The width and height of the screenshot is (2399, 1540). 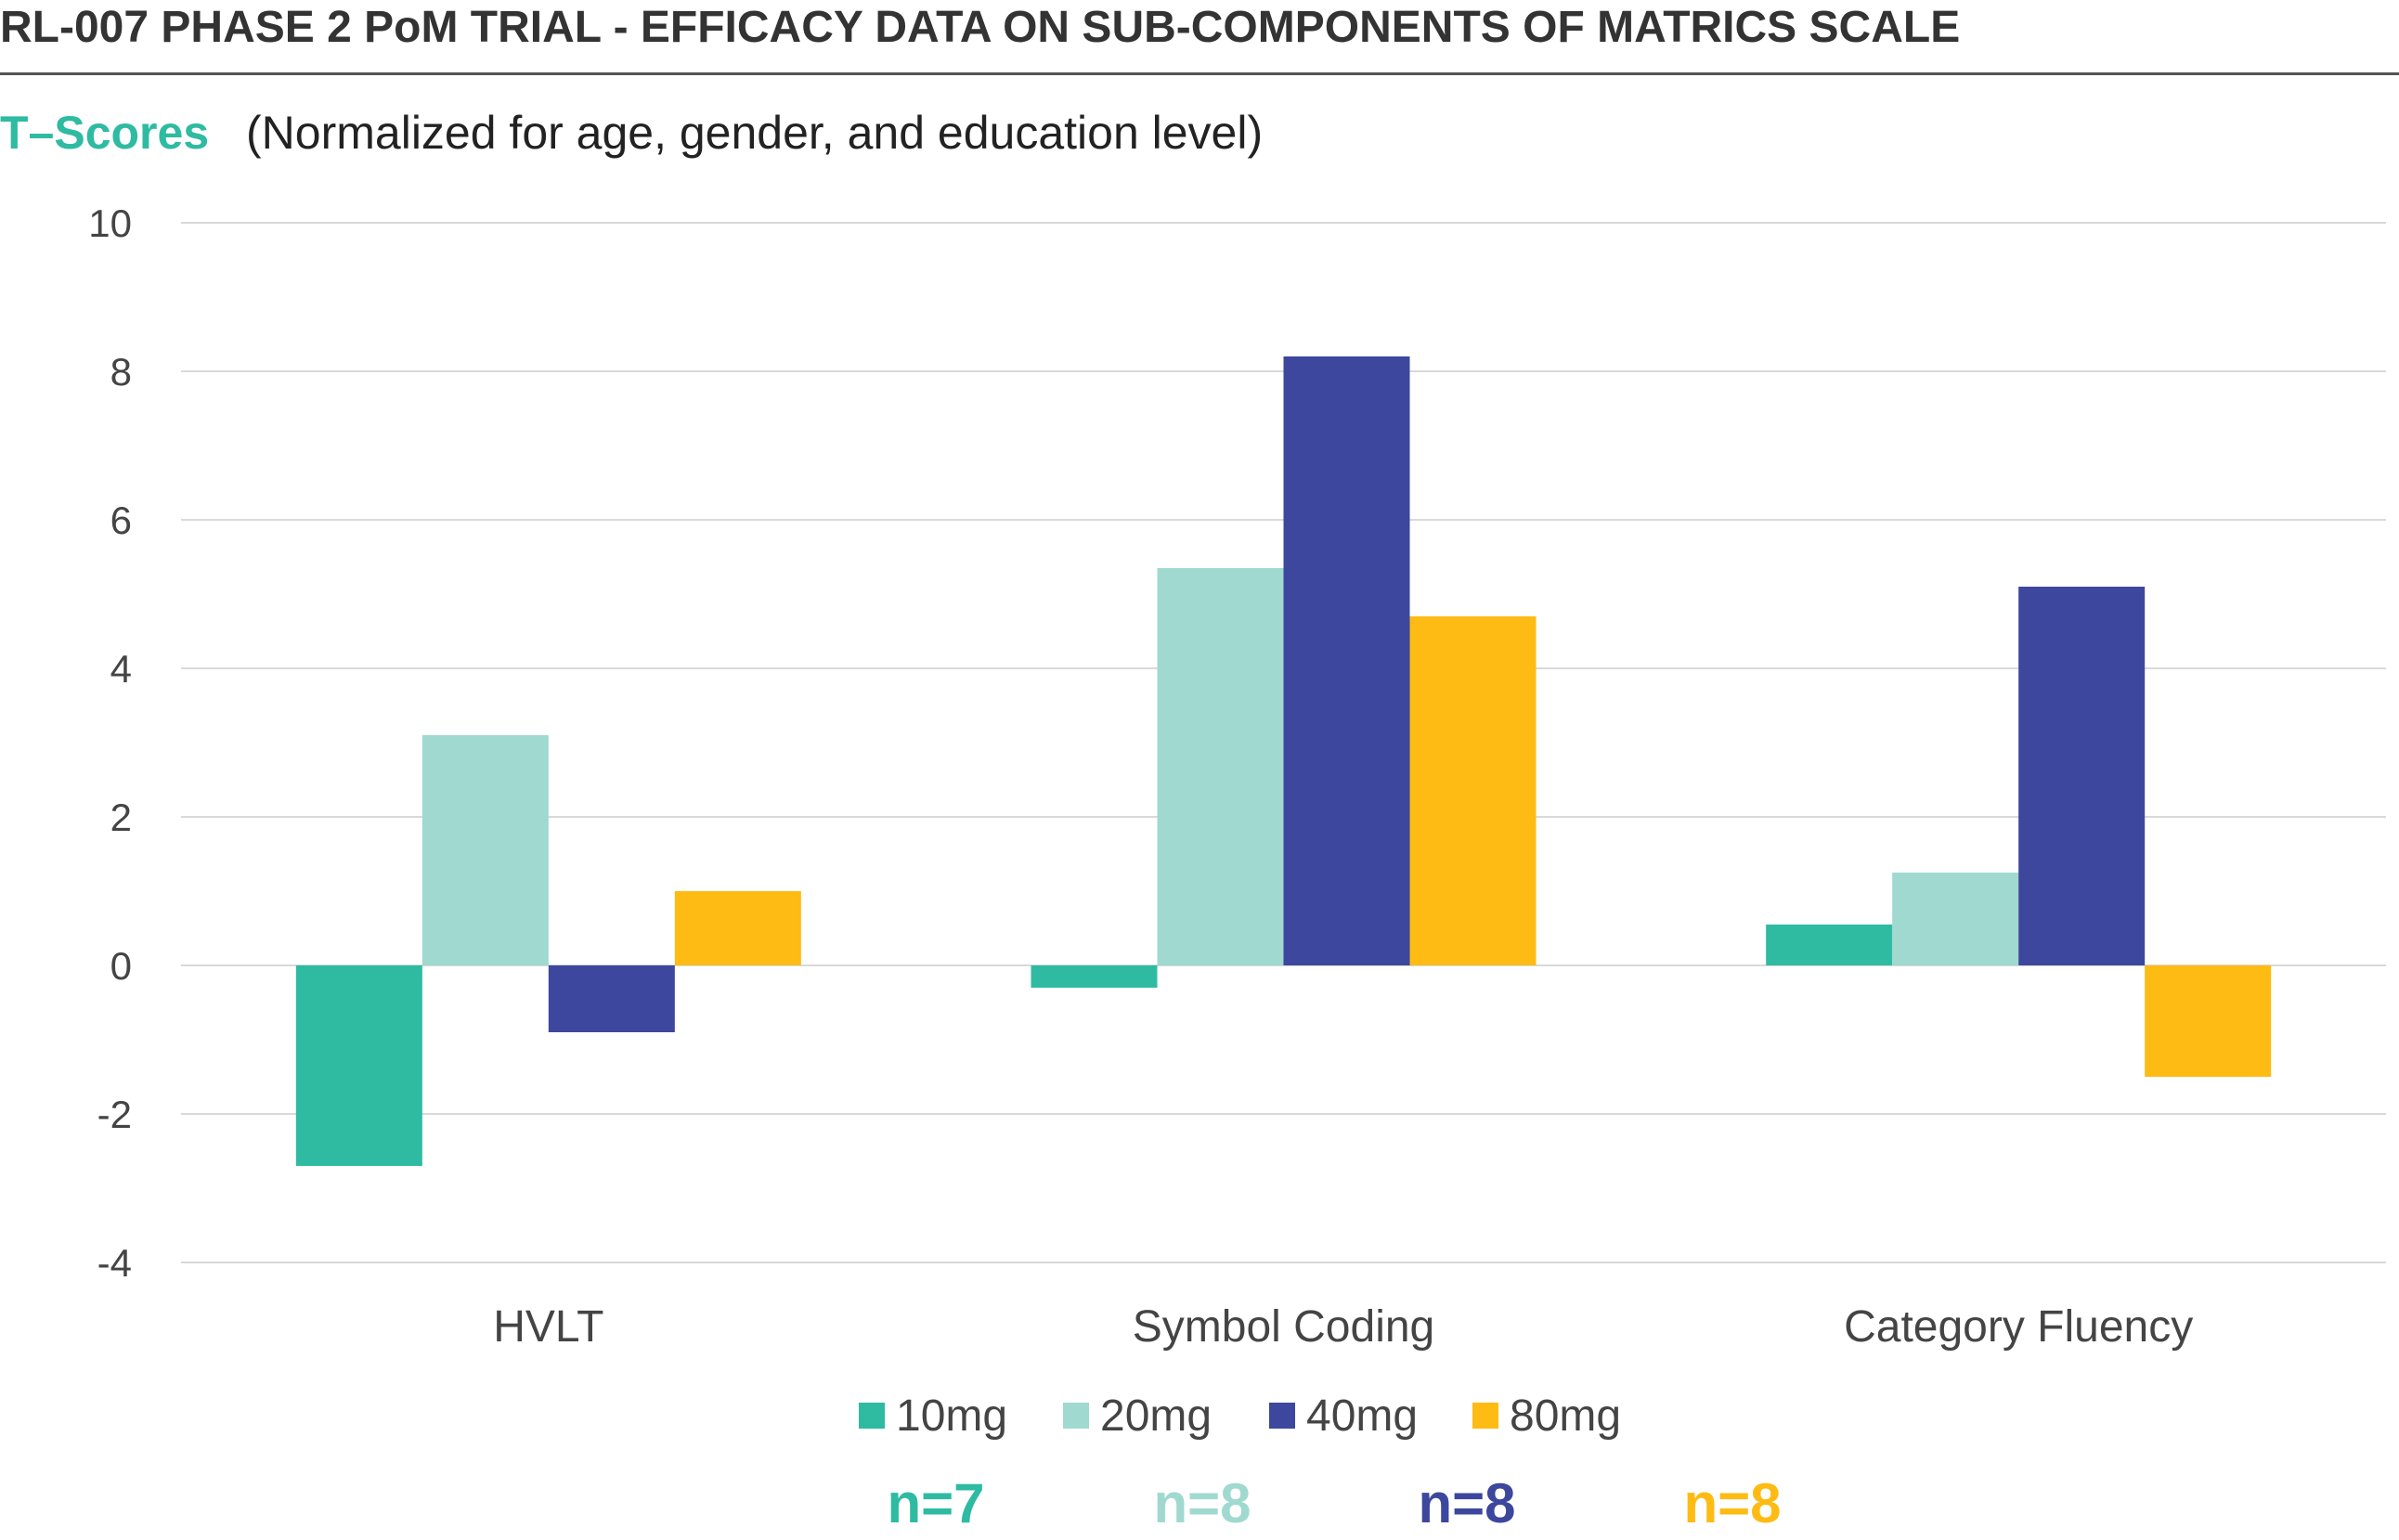 I want to click on y-tick-label: 0, so click(x=121, y=966).